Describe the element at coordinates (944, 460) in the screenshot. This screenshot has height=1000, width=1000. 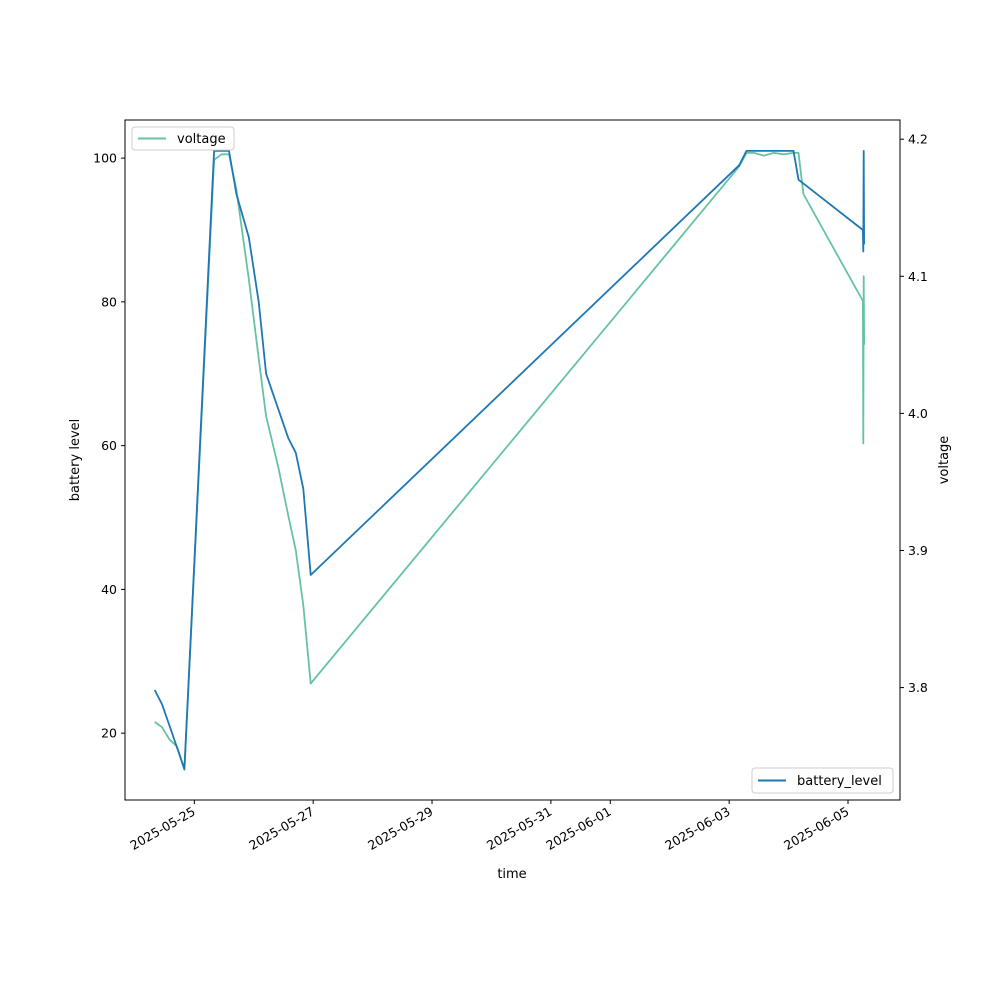
I see `y2-axis-label: voltage` at that location.